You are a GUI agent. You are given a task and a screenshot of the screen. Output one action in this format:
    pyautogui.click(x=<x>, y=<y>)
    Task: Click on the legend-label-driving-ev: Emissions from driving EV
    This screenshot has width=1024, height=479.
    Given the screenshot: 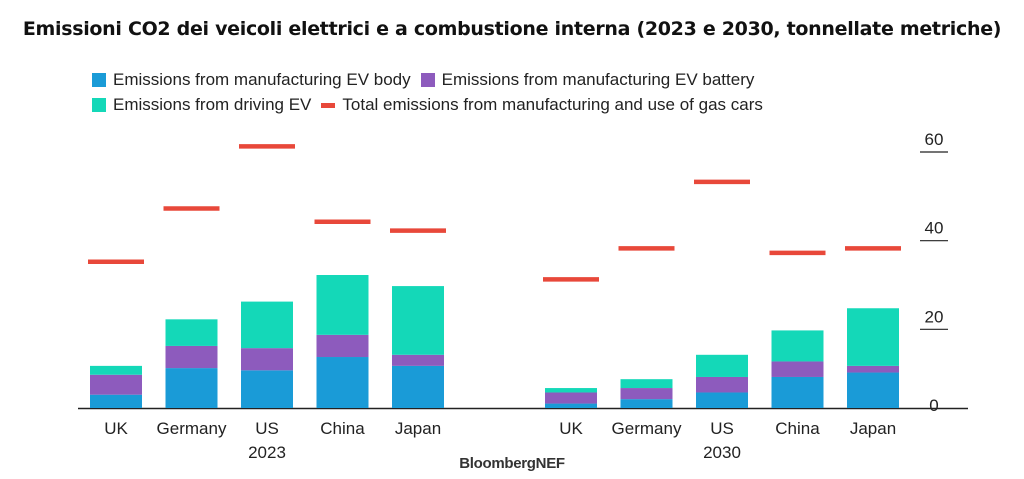 What is the action you would take?
    pyautogui.click(x=212, y=104)
    